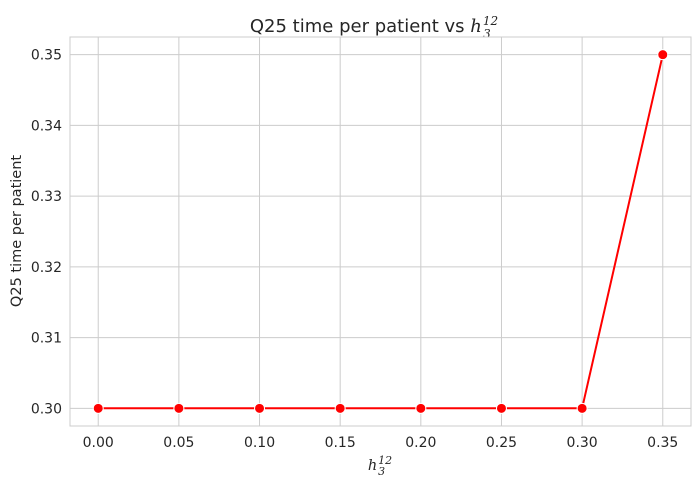 This screenshot has height=489, width=700. Describe the element at coordinates (46, 56) in the screenshot. I see `y-tick-label: 0.35` at that location.